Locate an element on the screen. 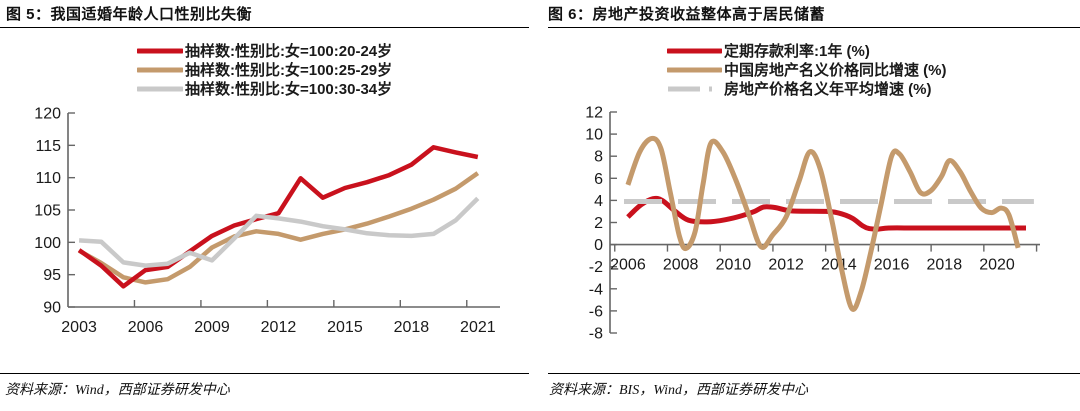 Image resolution: width=1080 pixels, height=411 pixels. y-tick-label: 120 is located at coordinates (47, 114).